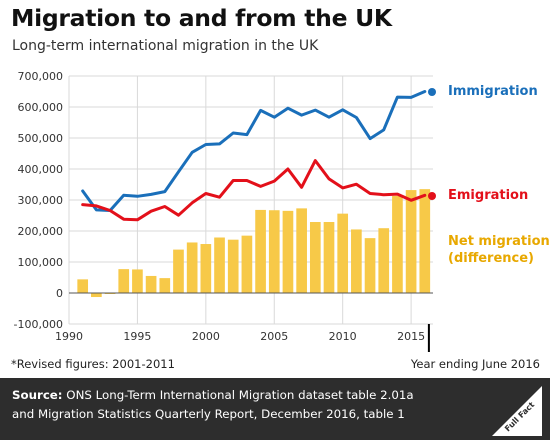  I want to click on chart-title: Migration to and from the UK, so click(201, 18).